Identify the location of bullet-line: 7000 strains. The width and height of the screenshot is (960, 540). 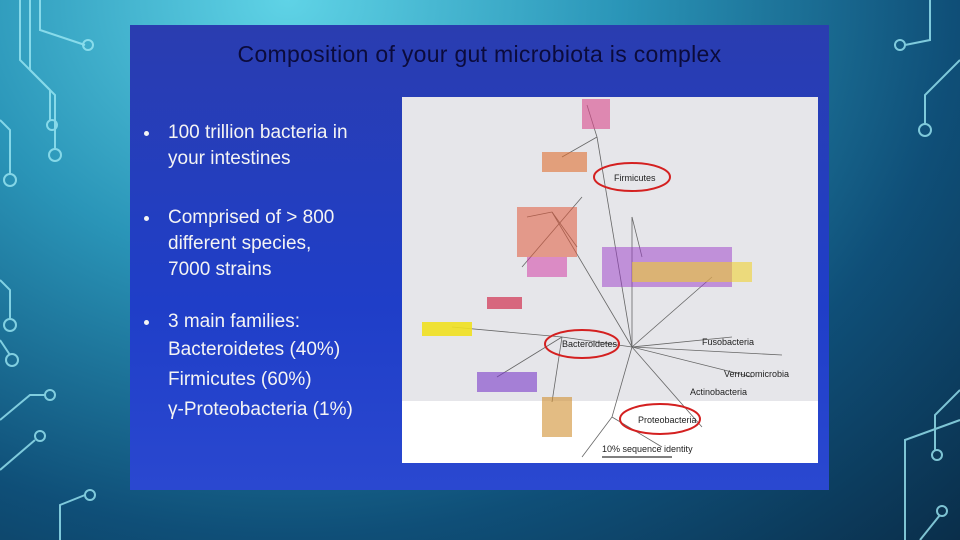
(220, 269).